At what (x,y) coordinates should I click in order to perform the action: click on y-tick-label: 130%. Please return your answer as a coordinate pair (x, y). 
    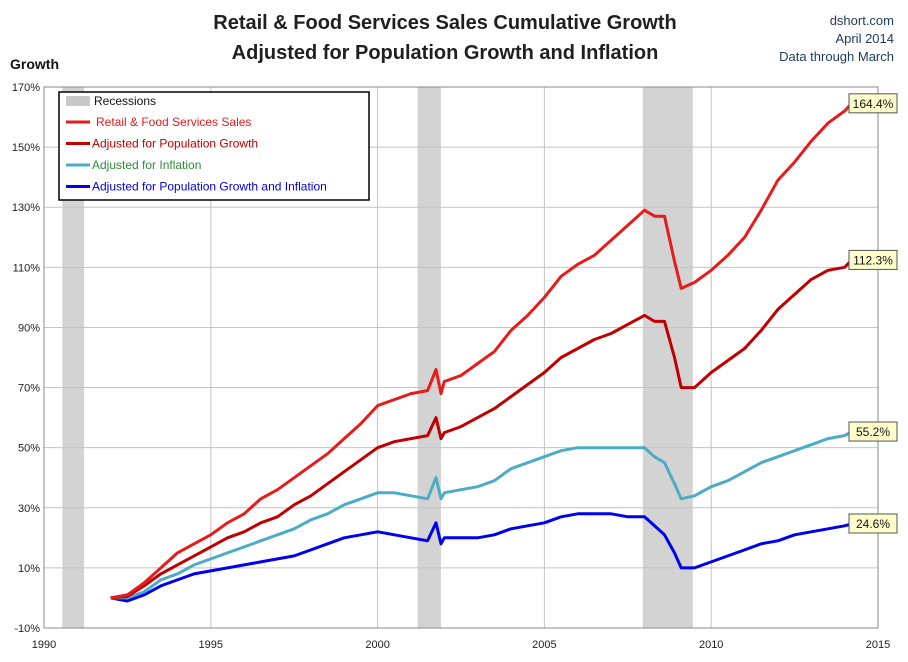
    Looking at the image, I should click on (26, 208).